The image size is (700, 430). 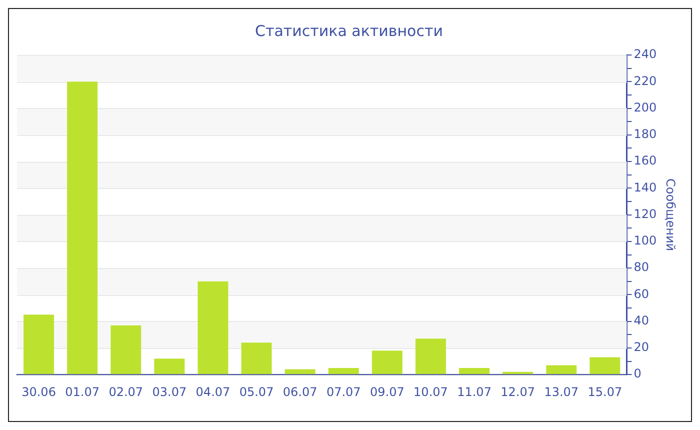 I want to click on y-tick-label: 200, so click(x=645, y=107).